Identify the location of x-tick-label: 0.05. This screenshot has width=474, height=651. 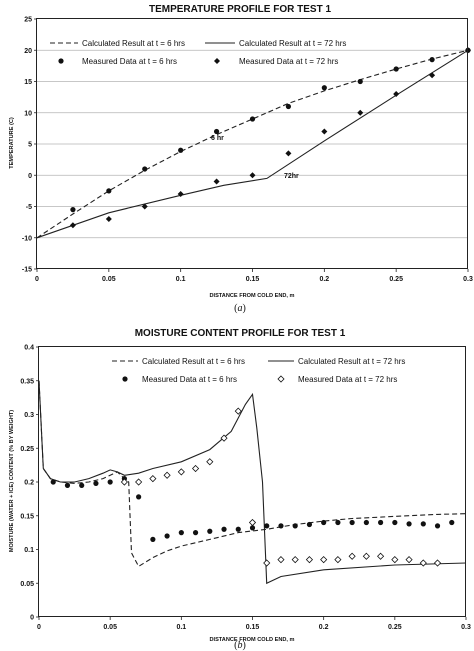
(110, 627).